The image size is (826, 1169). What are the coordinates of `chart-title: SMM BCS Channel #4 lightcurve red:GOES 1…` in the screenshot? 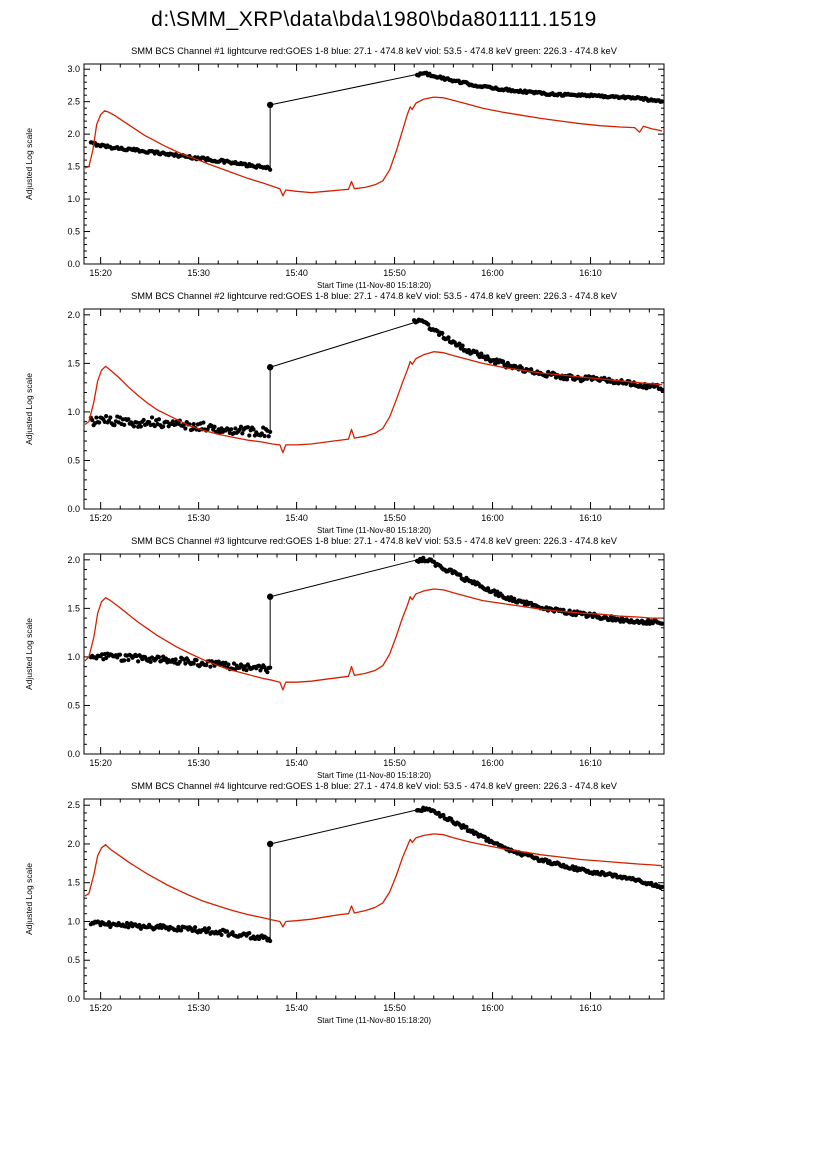 It's located at (374, 786).